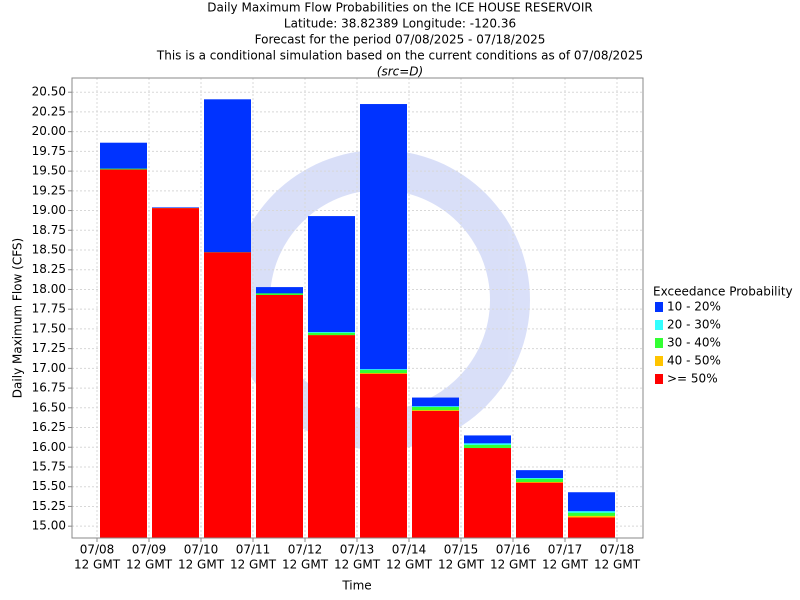  I want to click on y-tick-label: 16.75, so click(49, 388).